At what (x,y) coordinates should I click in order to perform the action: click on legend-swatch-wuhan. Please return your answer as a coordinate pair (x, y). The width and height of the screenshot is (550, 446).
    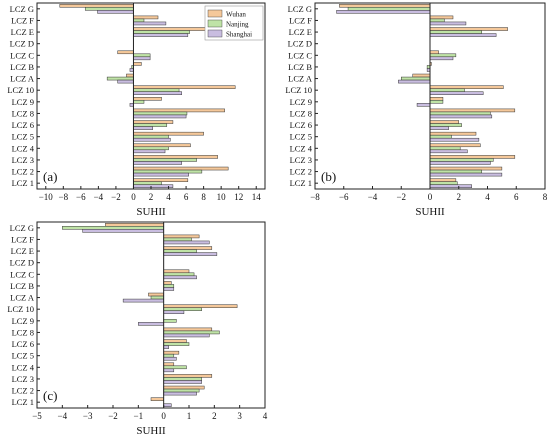
    Looking at the image, I should click on (215, 13).